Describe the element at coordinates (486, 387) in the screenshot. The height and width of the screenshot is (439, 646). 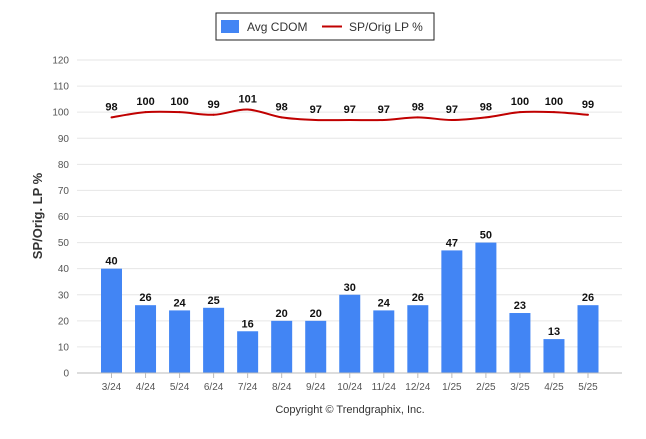
I see `x-tick-label: 2/25` at that location.